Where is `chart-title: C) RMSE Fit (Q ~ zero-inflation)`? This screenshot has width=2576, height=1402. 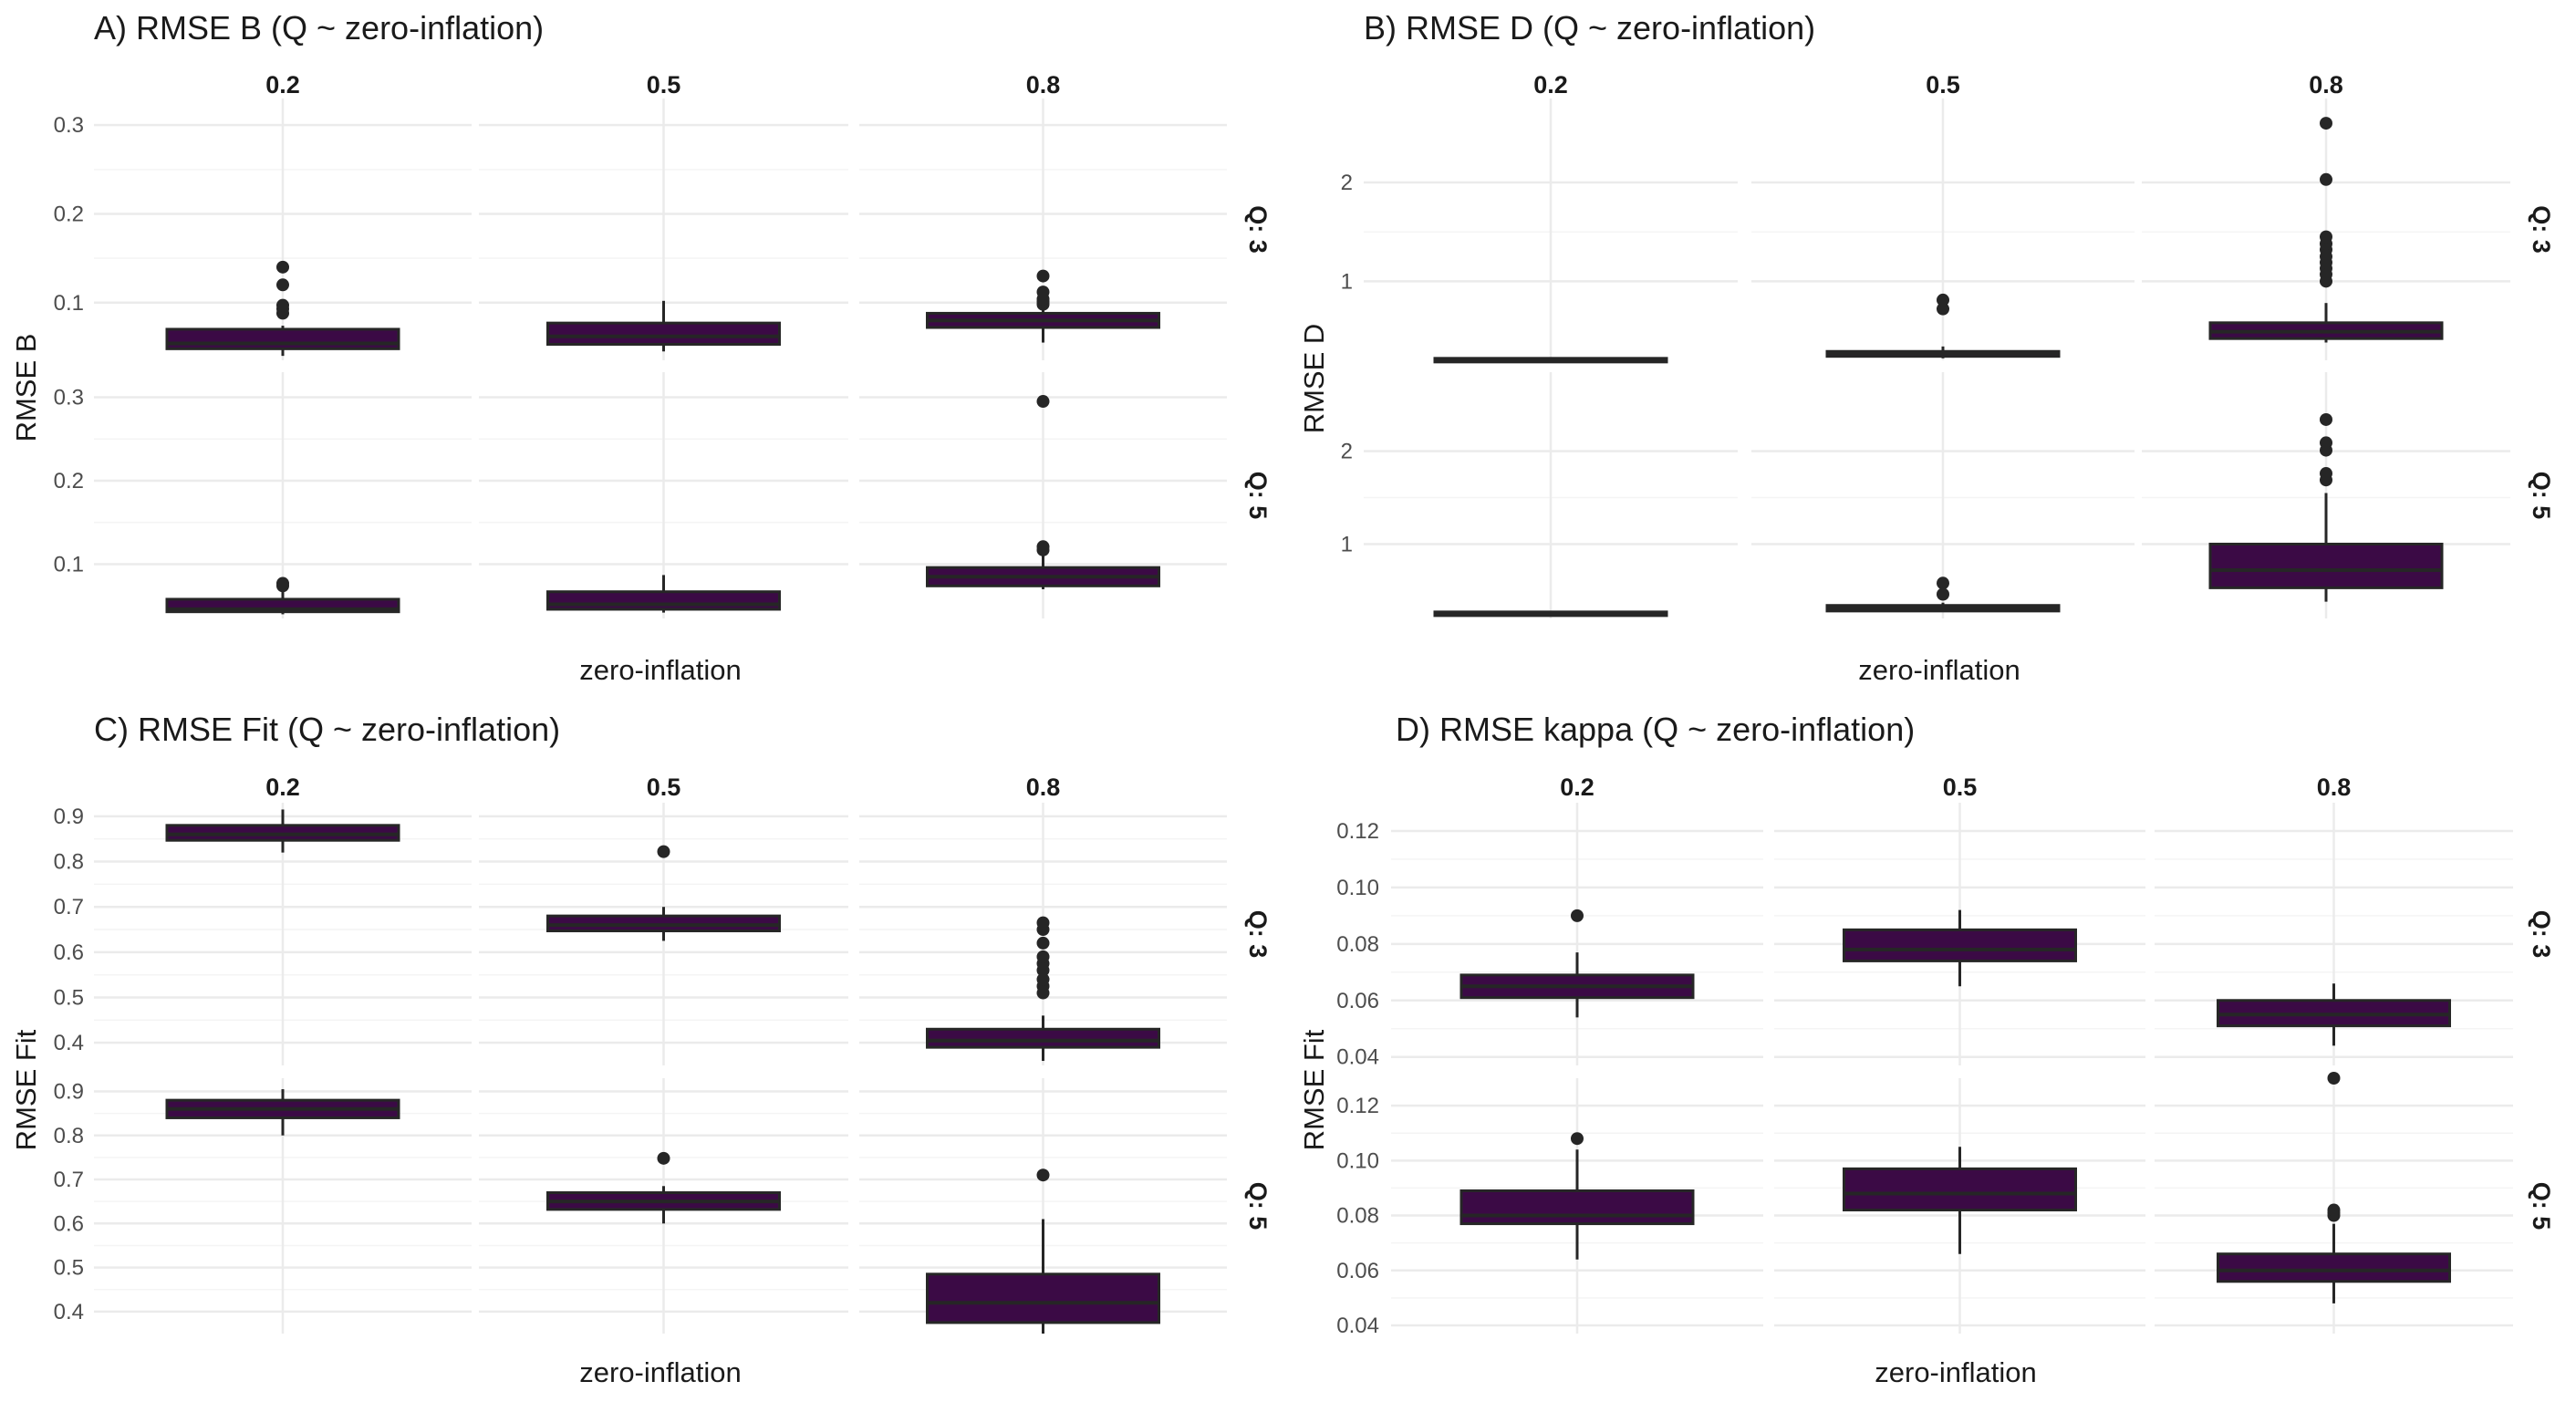 chart-title: C) RMSE Fit (Q ~ zero-inflation) is located at coordinates (327, 729).